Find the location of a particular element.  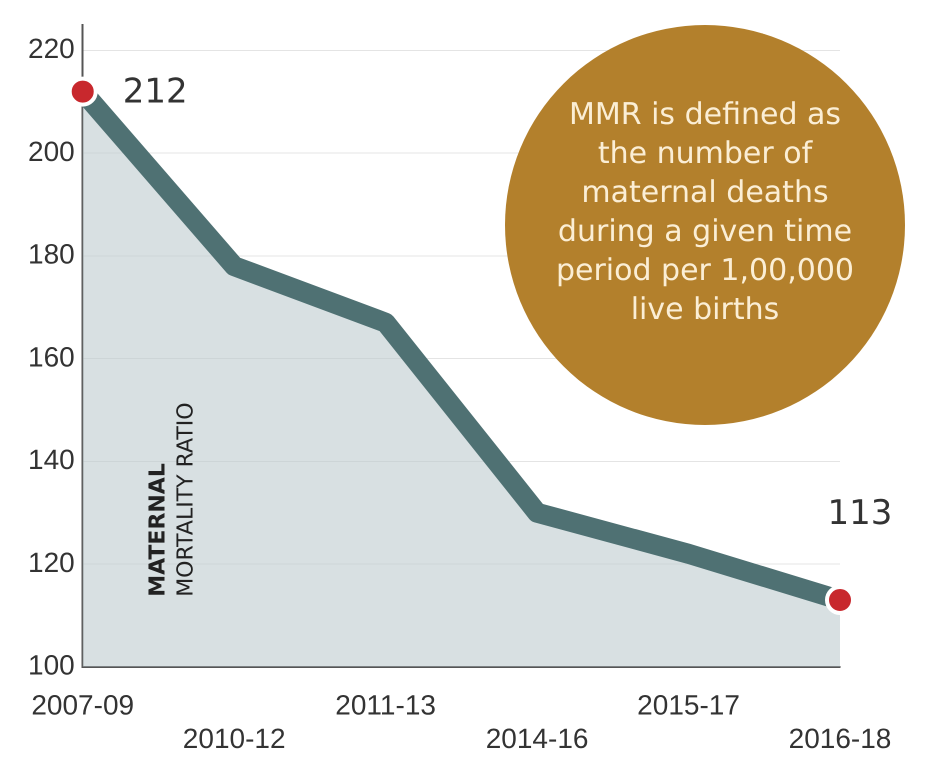

x-tick-label: 2015-17 is located at coordinates (688, 704).